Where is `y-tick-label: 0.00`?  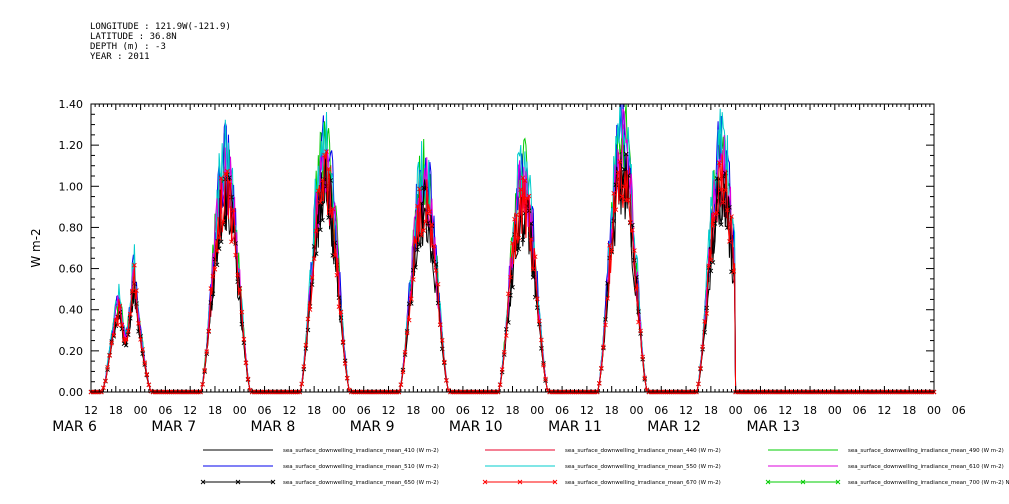 y-tick-label: 0.00 is located at coordinates (71, 392).